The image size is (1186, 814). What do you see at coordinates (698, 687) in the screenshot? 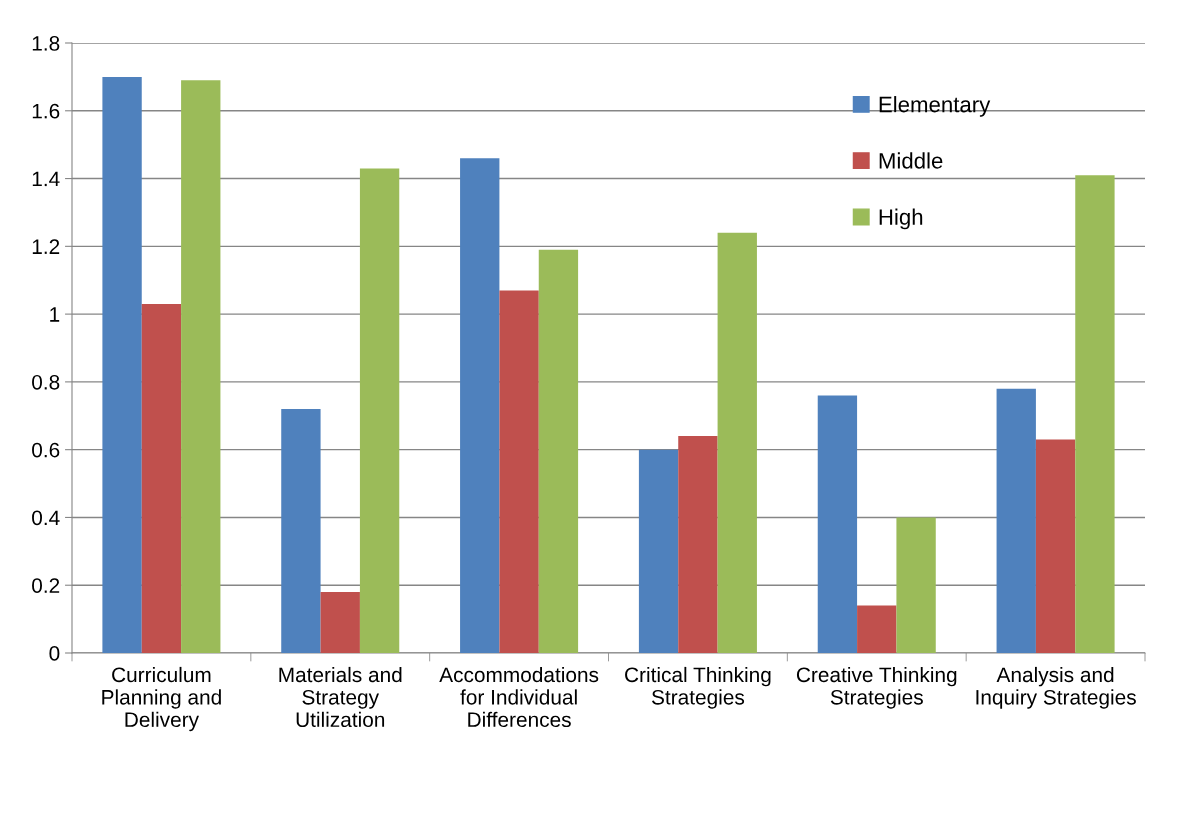
I see `x-tick-label: Critical Thinking Strategies` at bounding box center [698, 687].